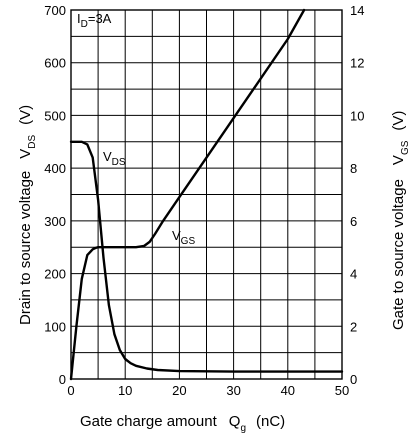  What do you see at coordinates (353, 221) in the screenshot?
I see `y-right-tick-label: 6` at bounding box center [353, 221].